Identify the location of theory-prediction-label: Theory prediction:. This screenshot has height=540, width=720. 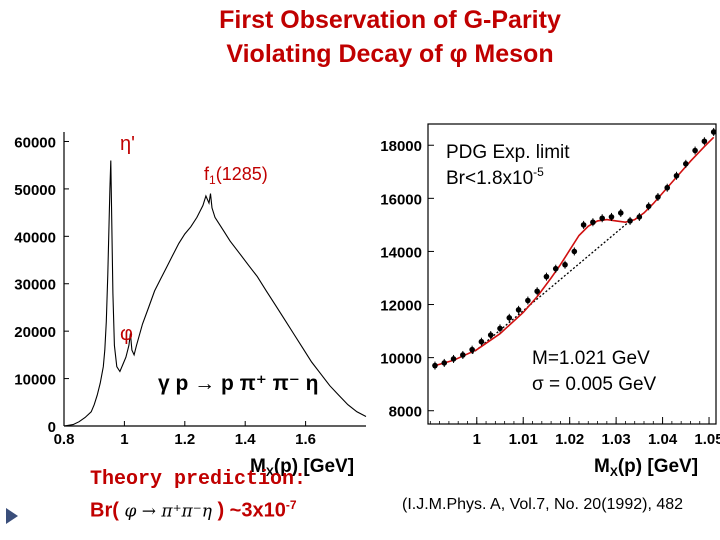
(198, 479).